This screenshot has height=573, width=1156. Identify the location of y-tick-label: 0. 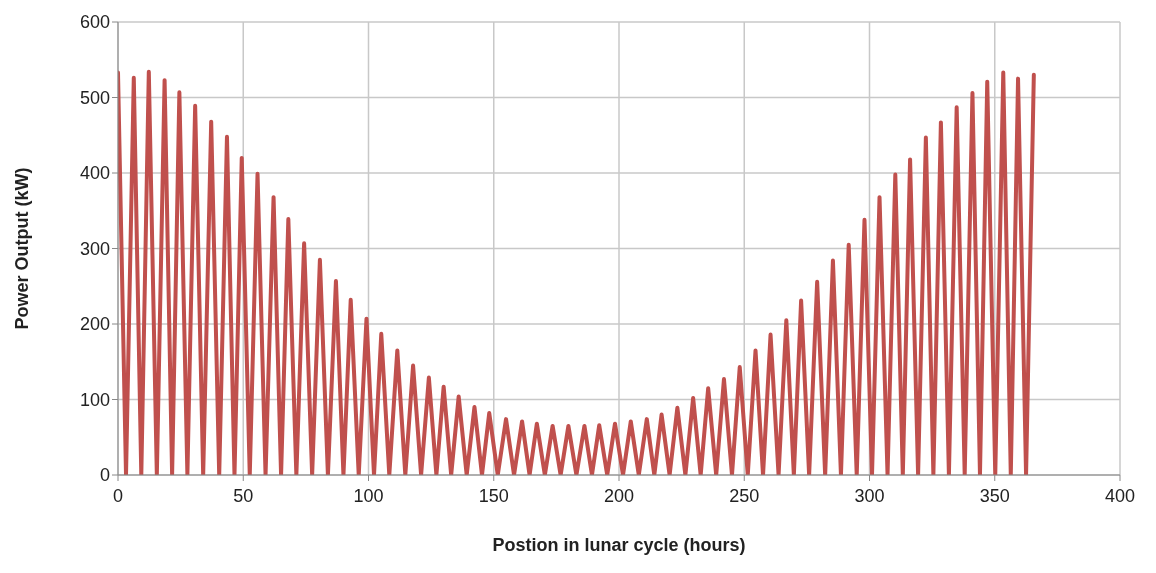
(104, 475).